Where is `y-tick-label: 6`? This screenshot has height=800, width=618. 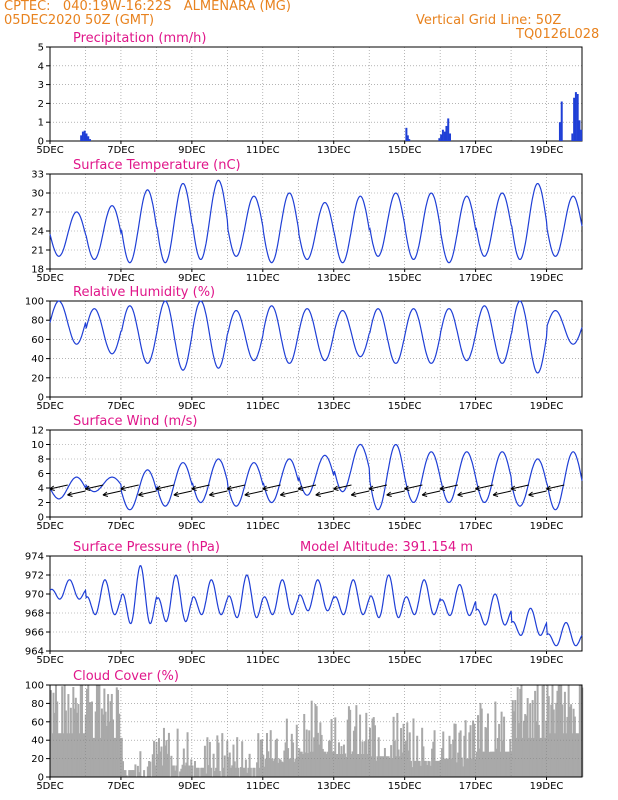
y-tick-label: 6 is located at coordinates (41, 474).